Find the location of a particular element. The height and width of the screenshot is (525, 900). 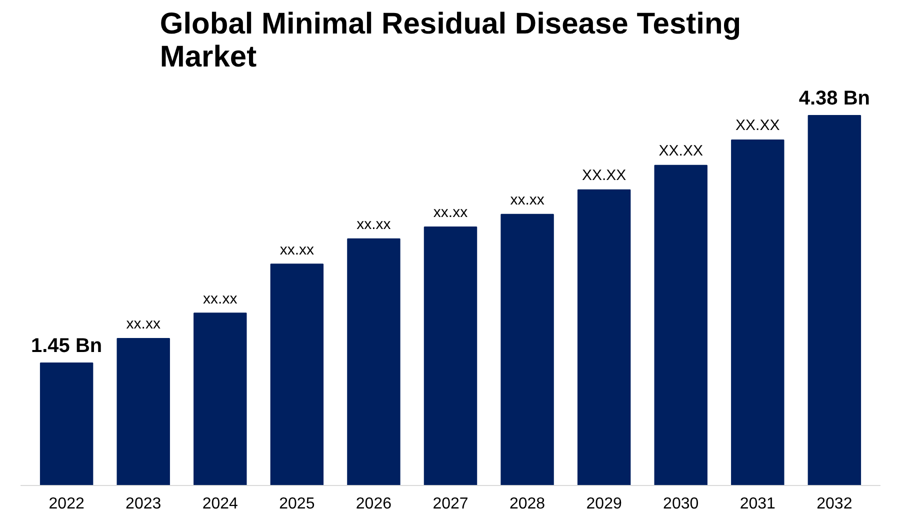

x-tick-label: 2032 is located at coordinates (834, 504).